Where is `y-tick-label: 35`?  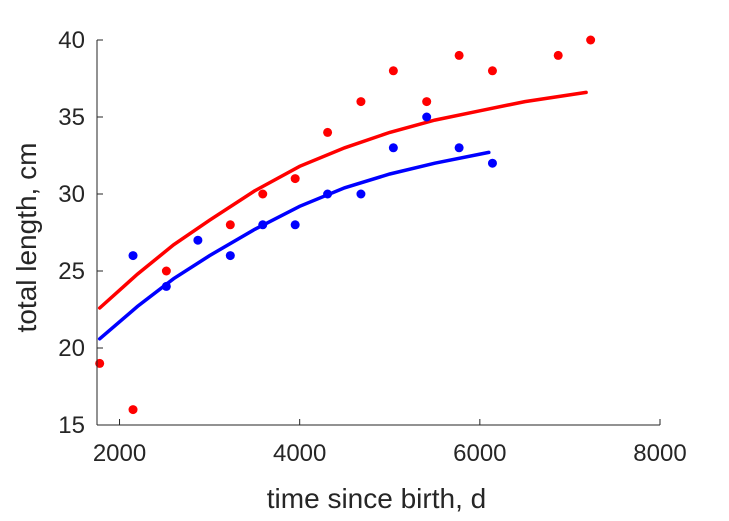
y-tick-label: 35 is located at coordinates (71, 117).